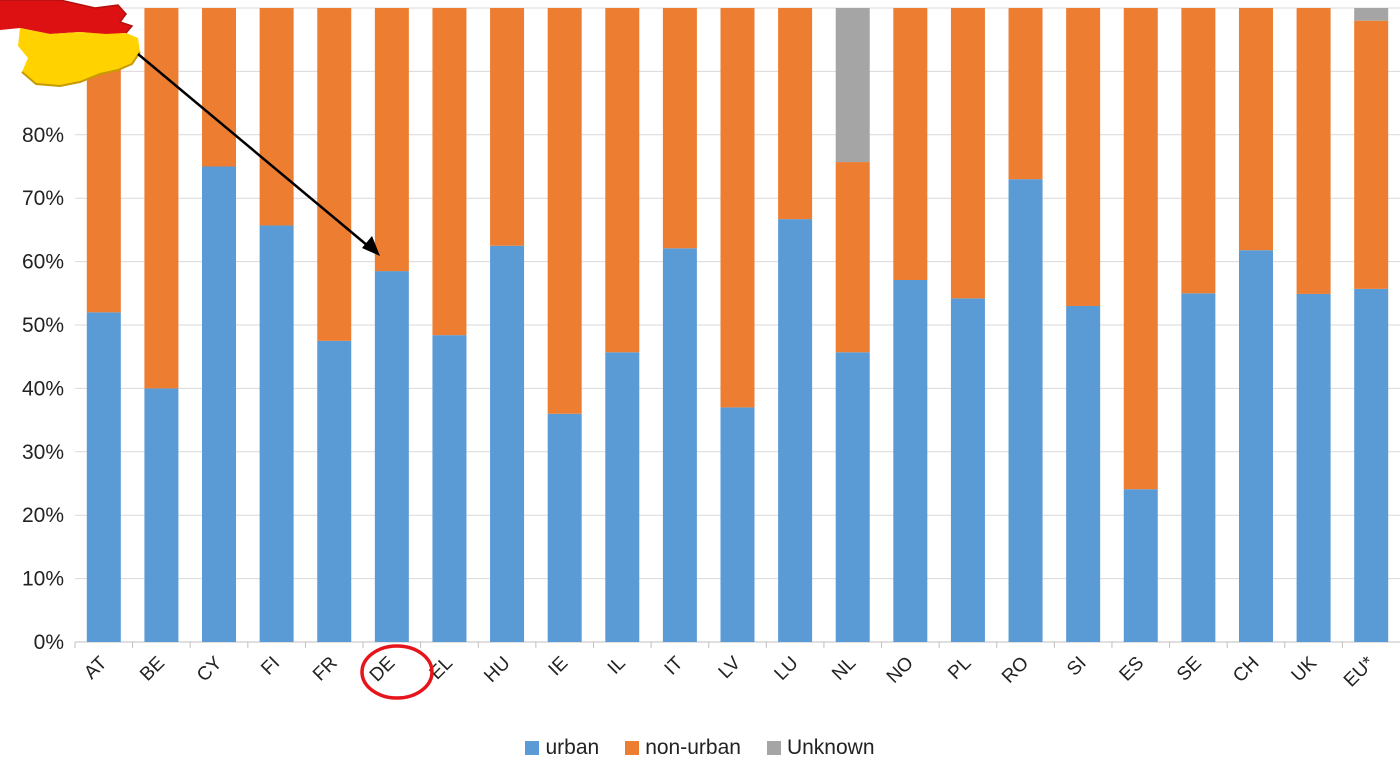 This screenshot has height=763, width=1400. I want to click on x-category-label: RO, so click(1015, 670).